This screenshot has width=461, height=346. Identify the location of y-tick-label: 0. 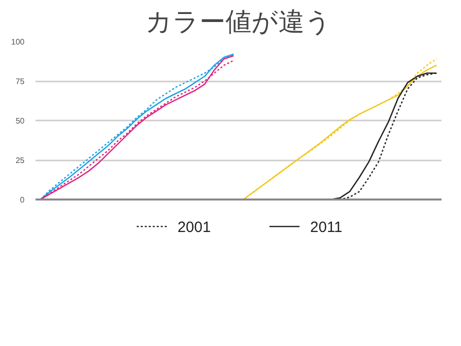
(23, 200).